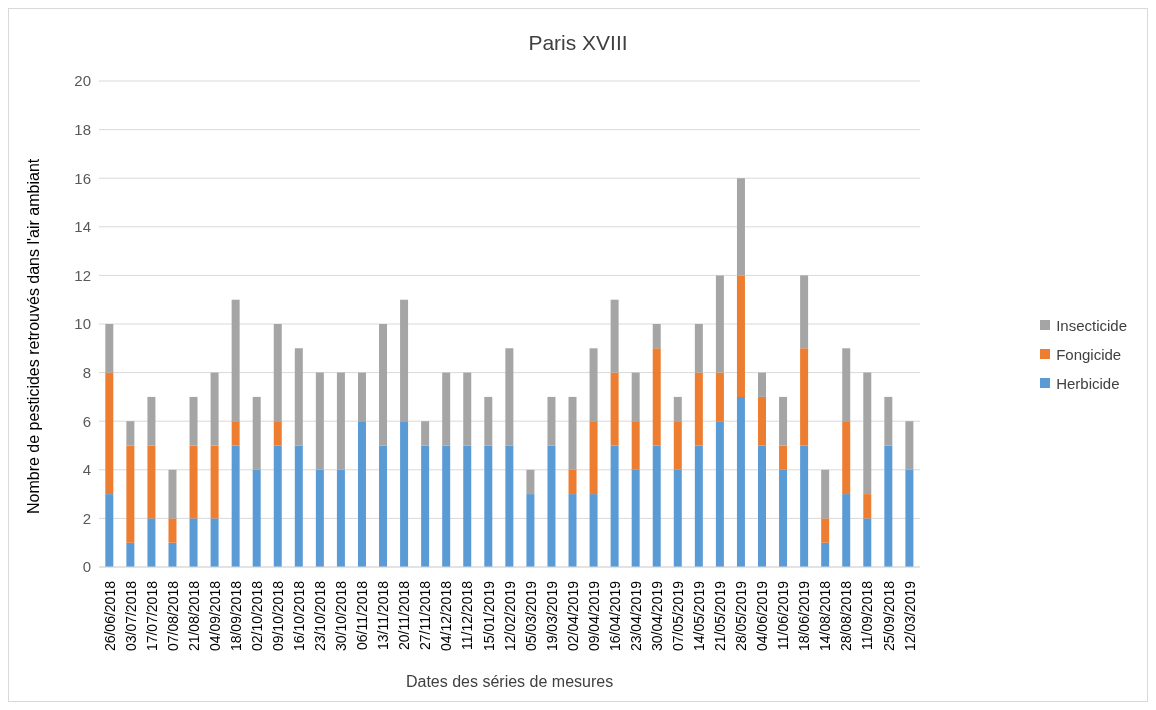  I want to click on y-tick-label: 2, so click(86, 518).